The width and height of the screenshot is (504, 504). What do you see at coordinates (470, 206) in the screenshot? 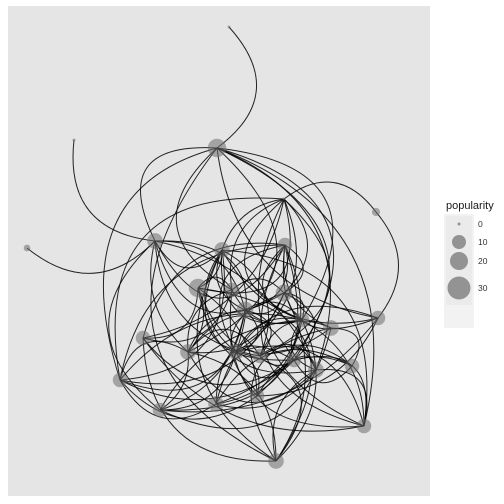
I see `legend-title: popularity` at bounding box center [470, 206].